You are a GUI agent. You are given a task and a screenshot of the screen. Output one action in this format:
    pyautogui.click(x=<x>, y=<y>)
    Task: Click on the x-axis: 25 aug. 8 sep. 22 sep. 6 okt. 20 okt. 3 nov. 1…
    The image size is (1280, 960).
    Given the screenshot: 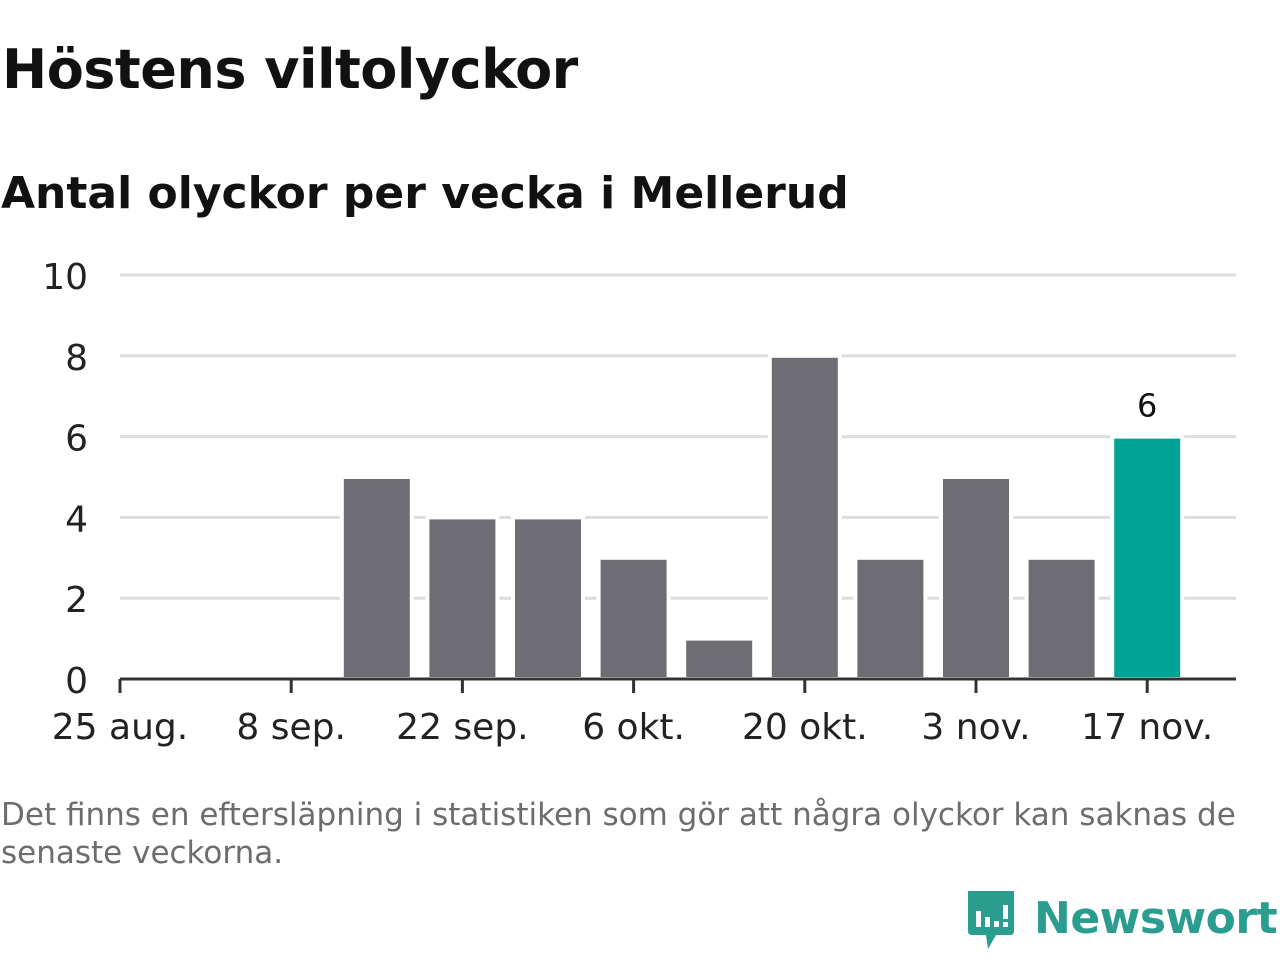 What is the action you would take?
    pyautogui.click(x=644, y=712)
    